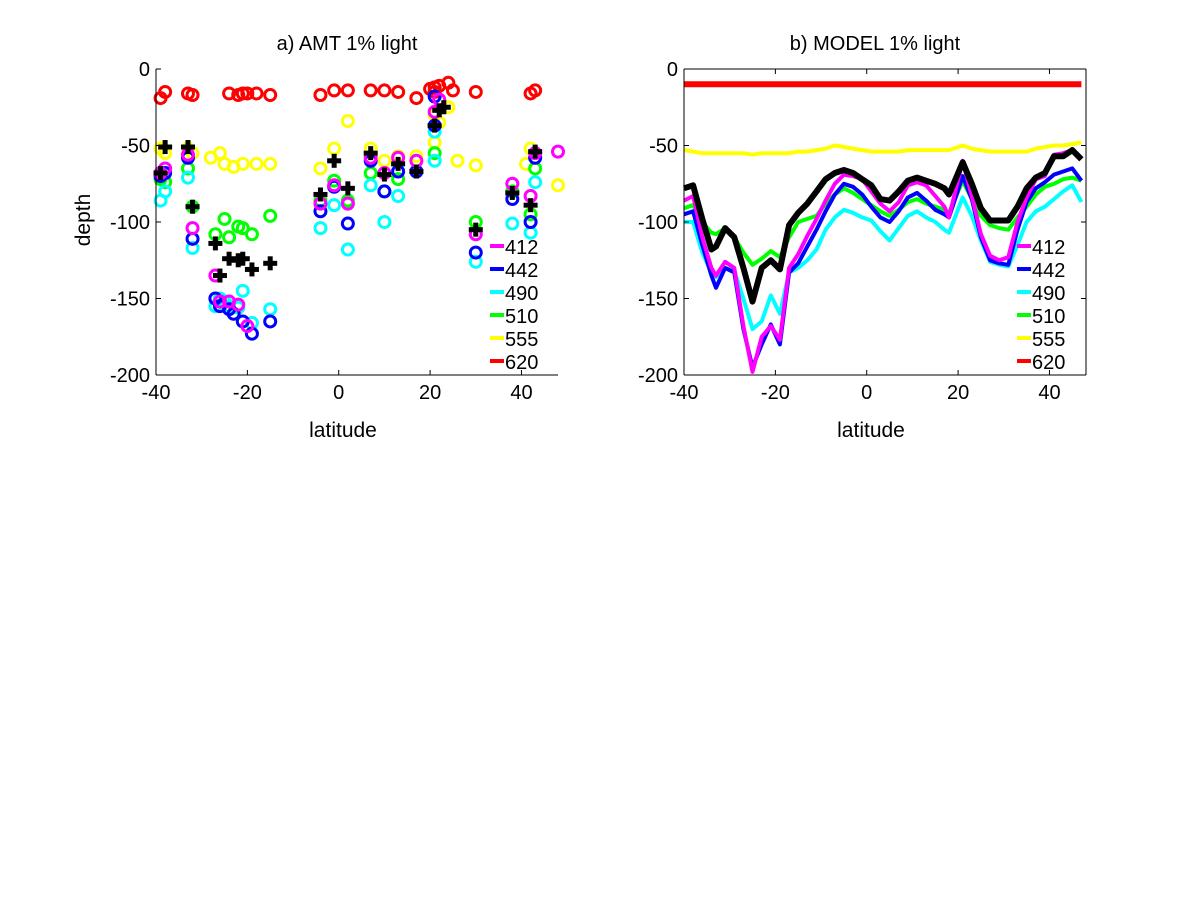  I want to click on series-line-mean, so click(883, 226).